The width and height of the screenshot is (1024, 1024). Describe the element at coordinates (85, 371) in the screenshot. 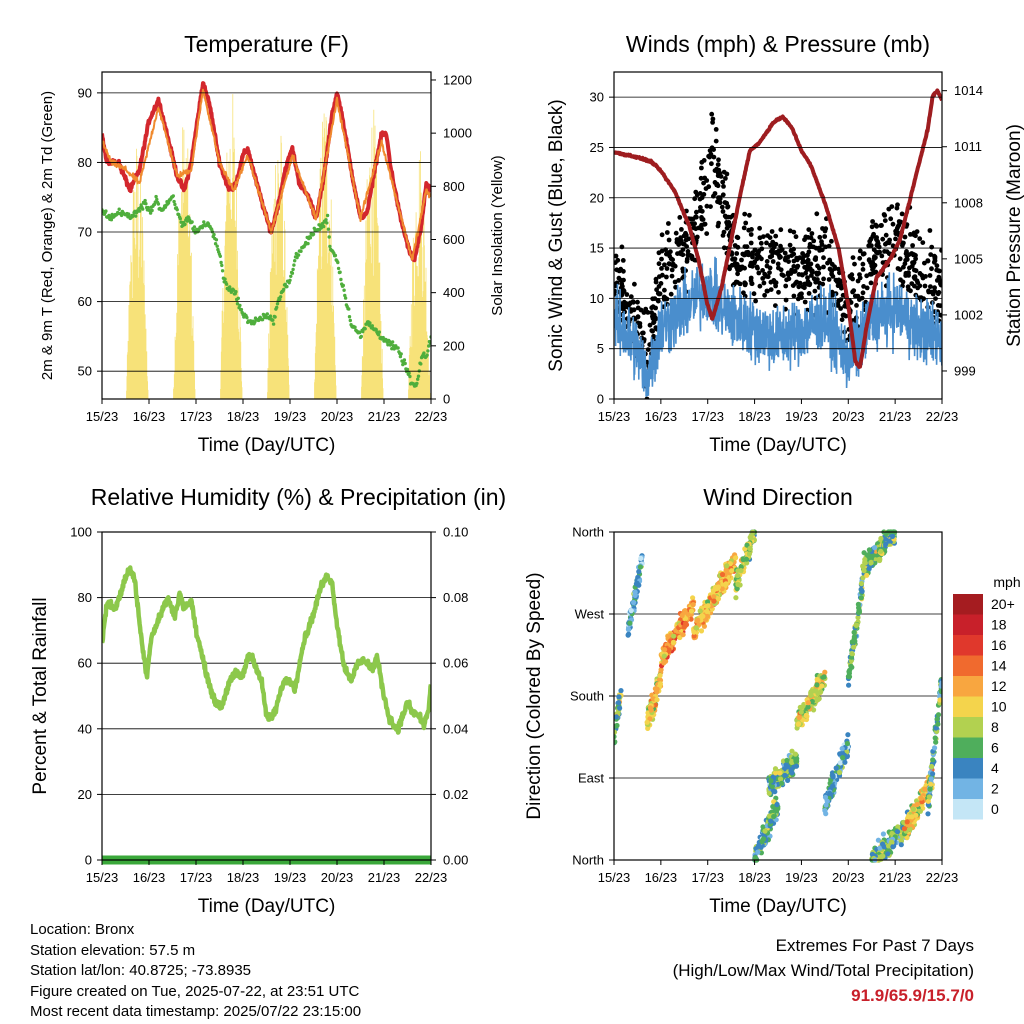

I see `temperature-ytick-label: 50` at that location.